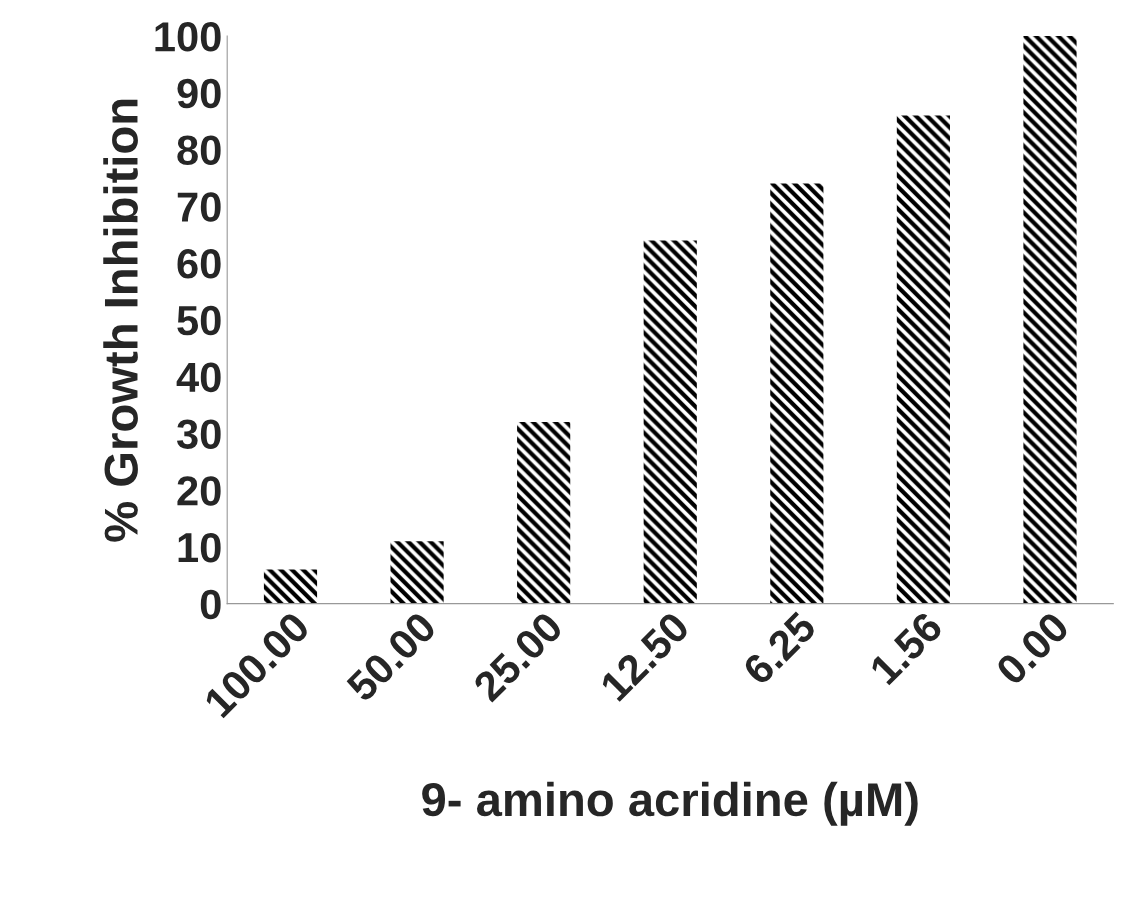 This screenshot has width=1136, height=901. Describe the element at coordinates (199, 93) in the screenshot. I see `y-tick-label: 90` at that location.